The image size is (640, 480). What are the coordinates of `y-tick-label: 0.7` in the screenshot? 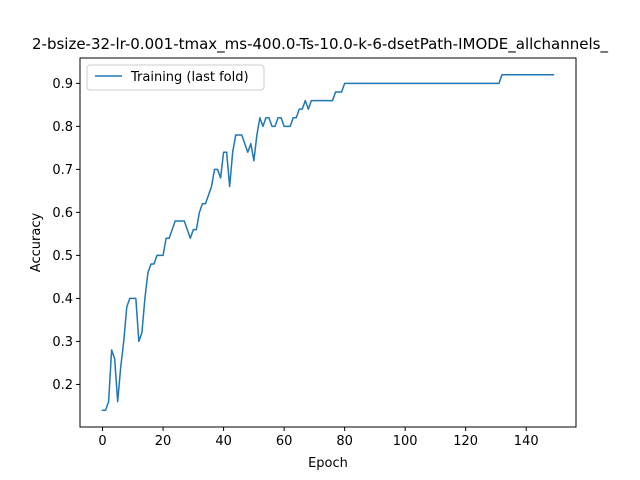 It's located at (62, 170).